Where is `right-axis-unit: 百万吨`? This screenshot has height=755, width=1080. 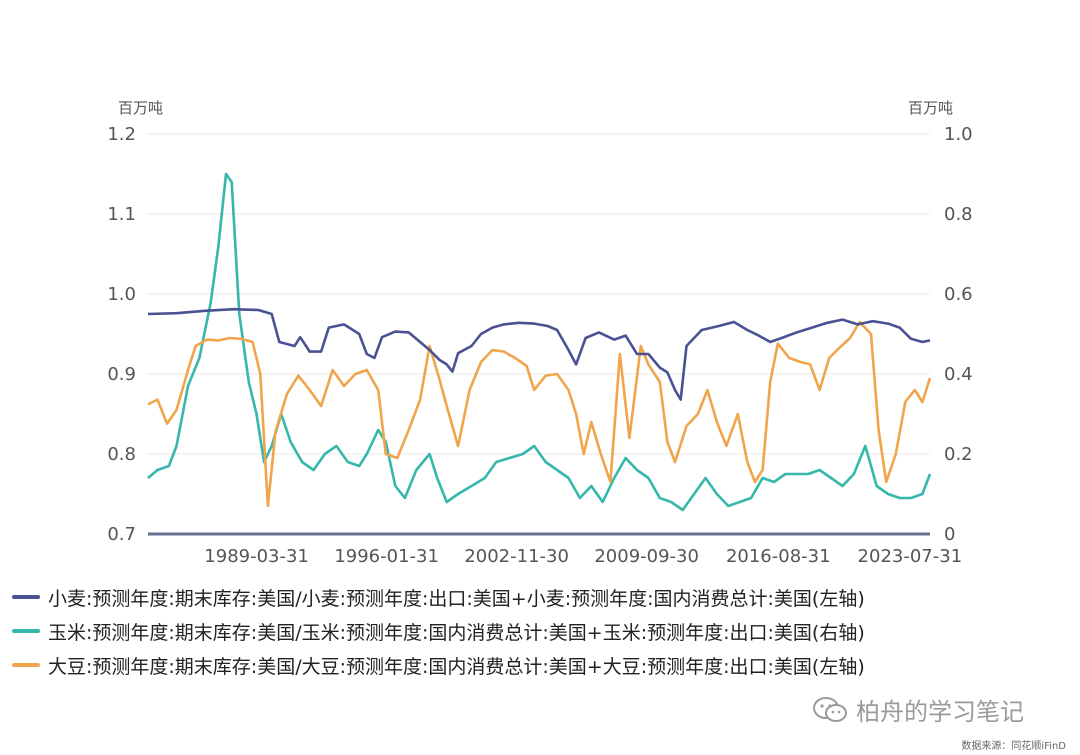
right-axis-unit: 百万吨 is located at coordinates (930, 108).